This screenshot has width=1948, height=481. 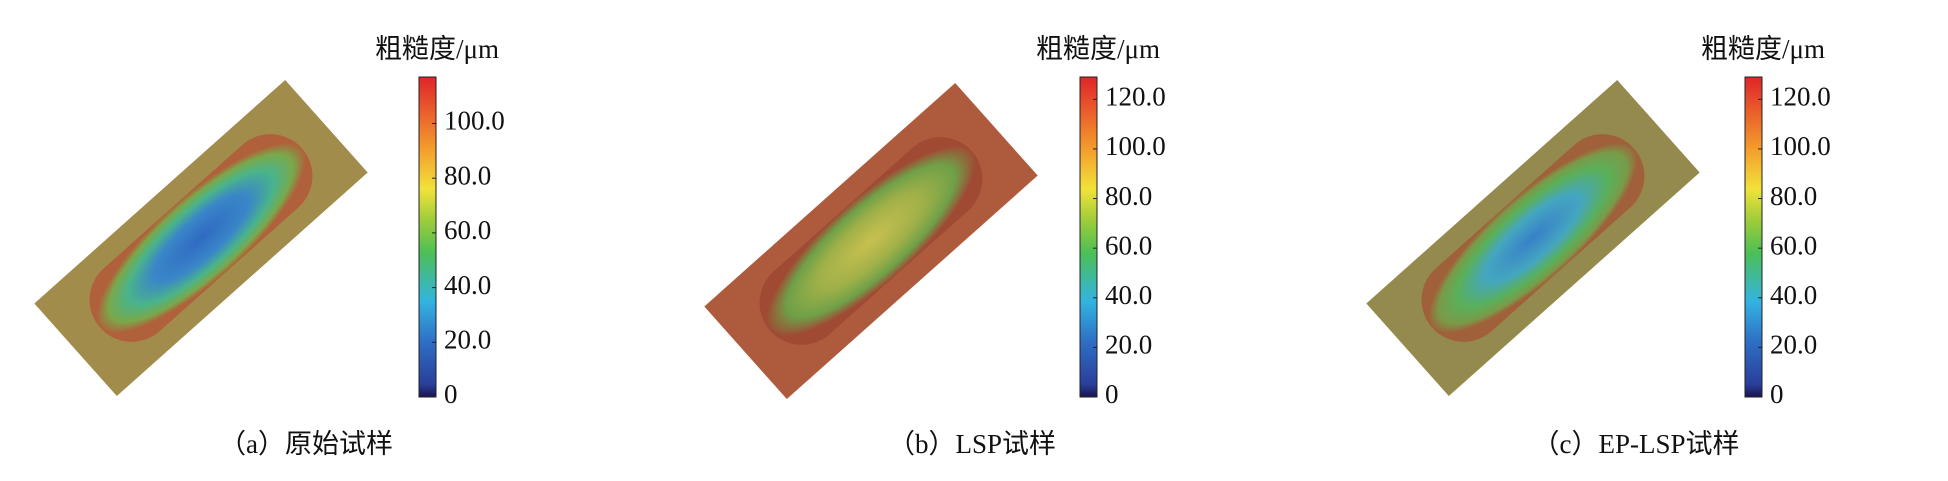 I want to click on specimen-b, so click(x=871, y=241).